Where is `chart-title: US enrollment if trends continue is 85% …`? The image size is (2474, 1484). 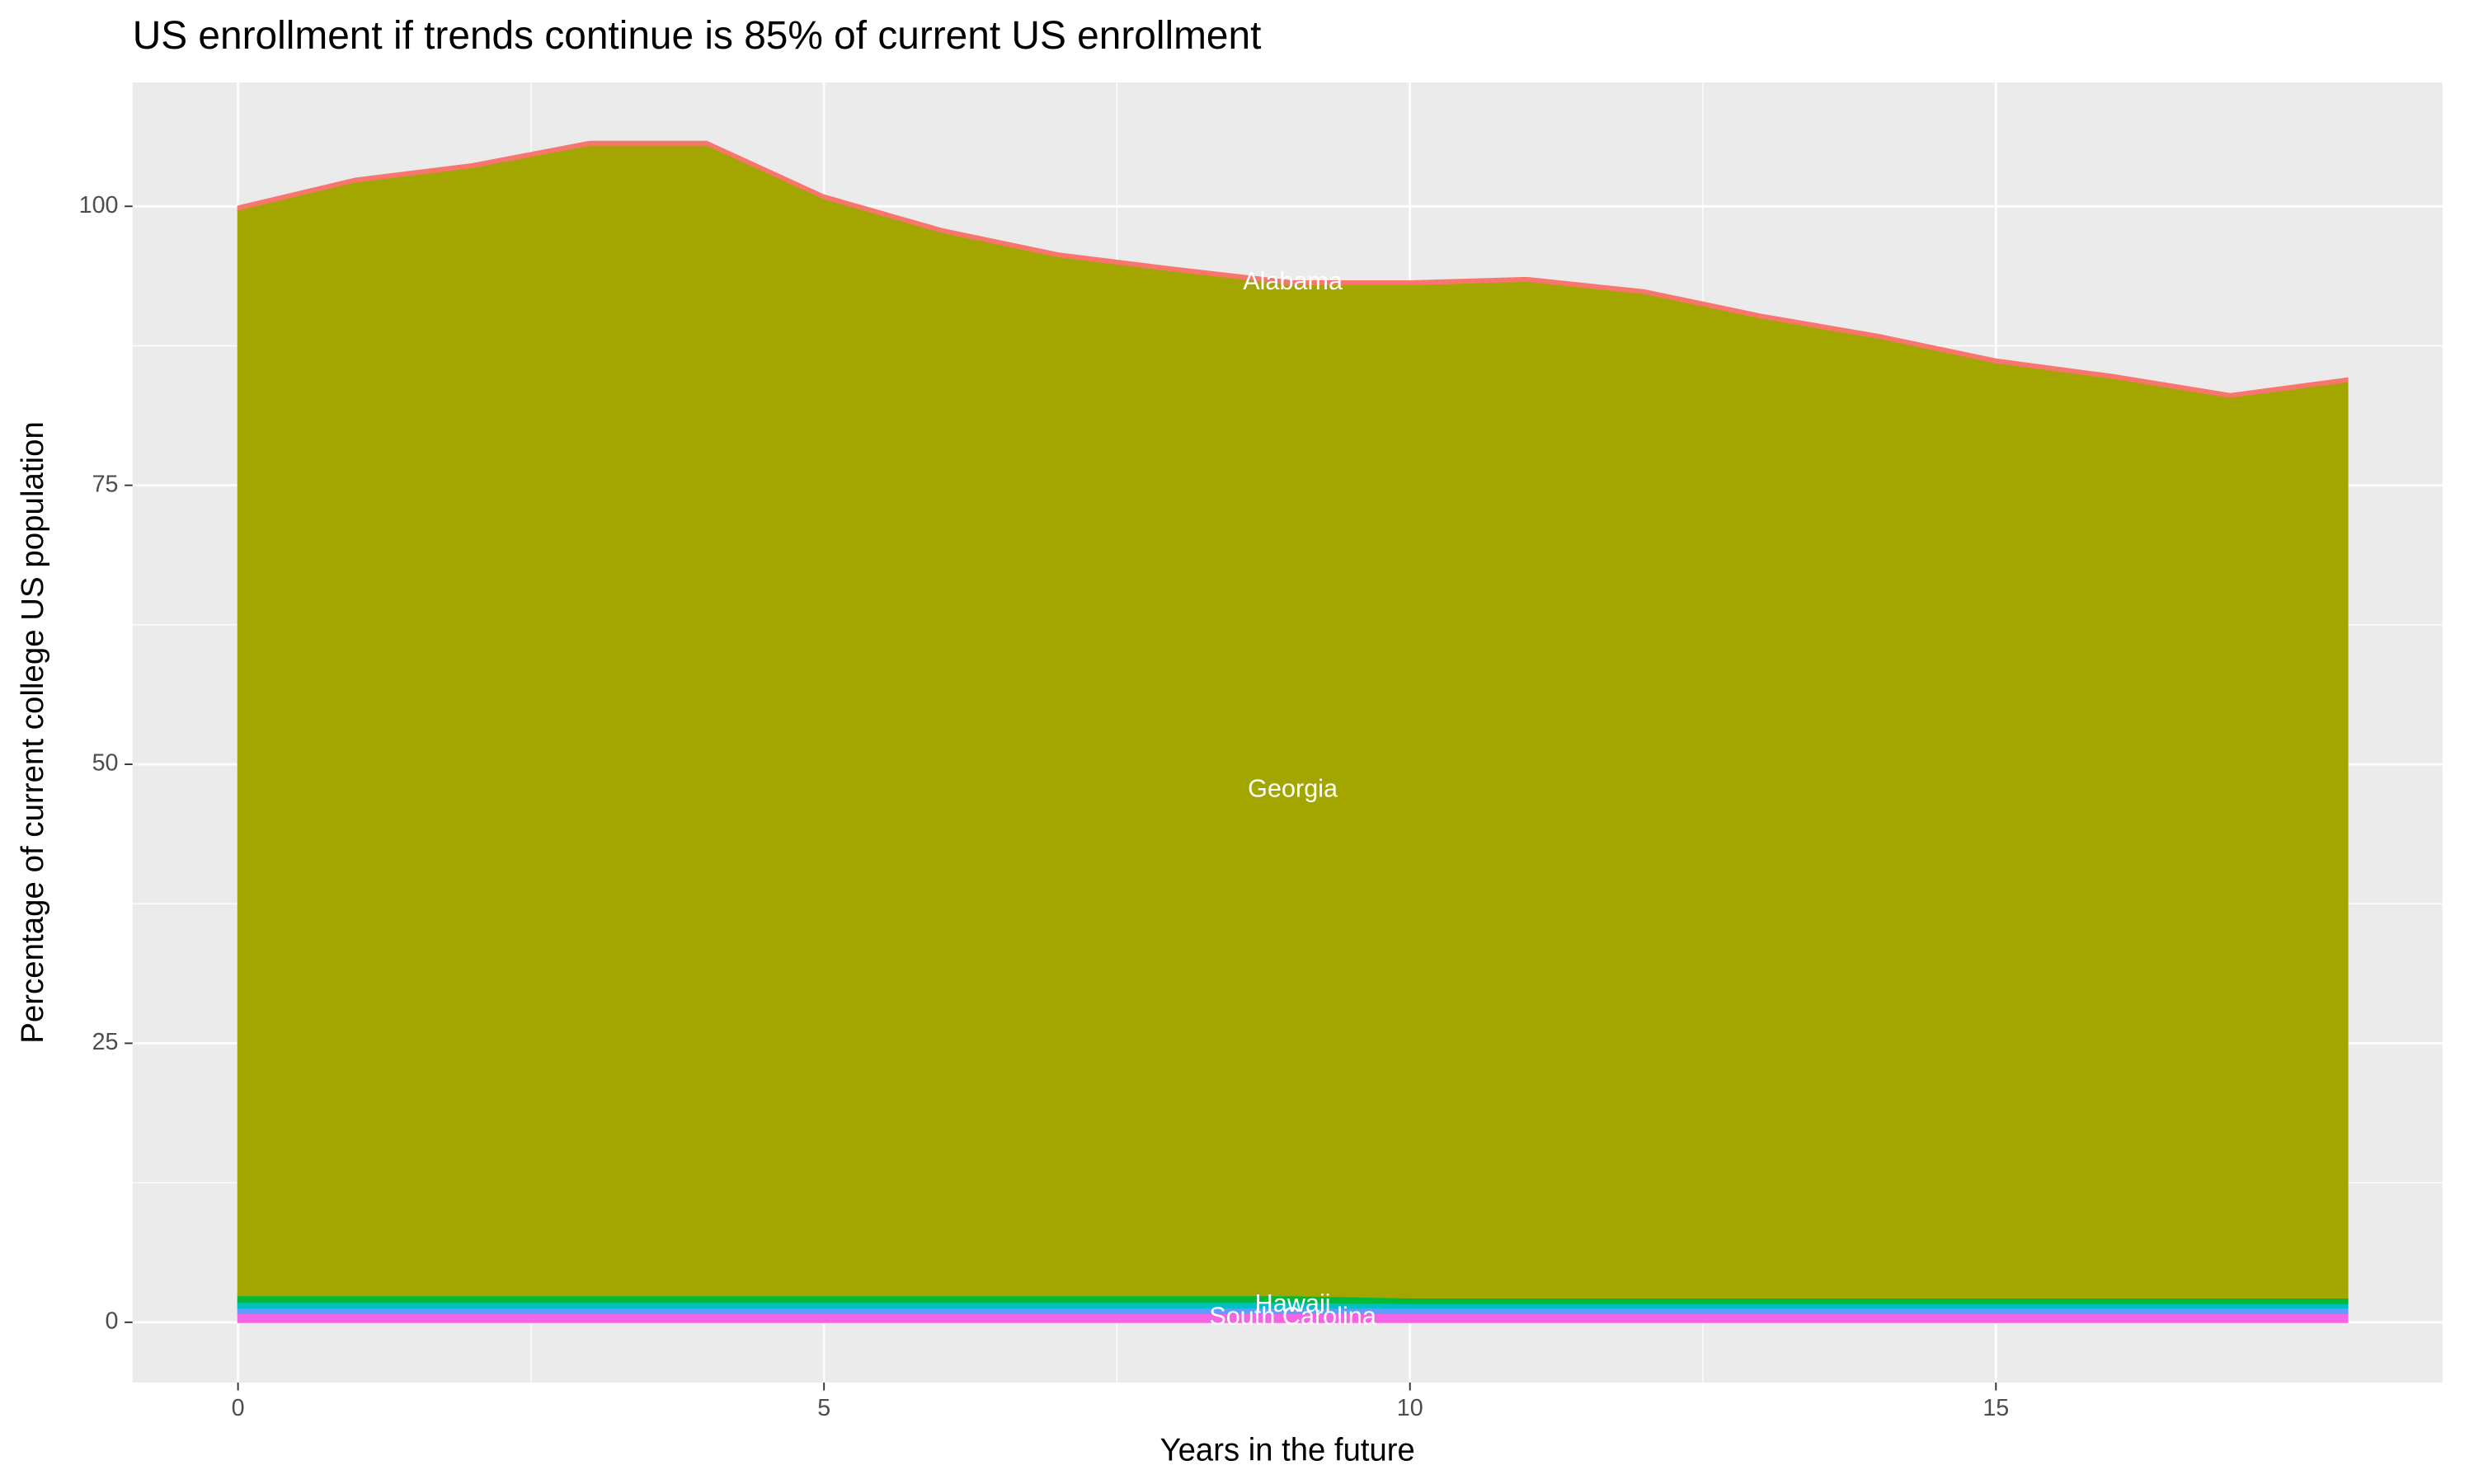 chart-title: US enrollment if trends continue is 85% … is located at coordinates (697, 36).